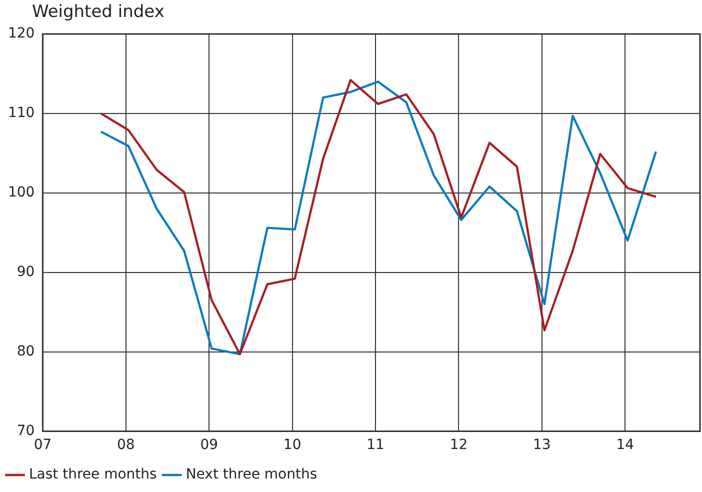  Describe the element at coordinates (375, 445) in the screenshot. I see `x-tick-label: 11` at that location.